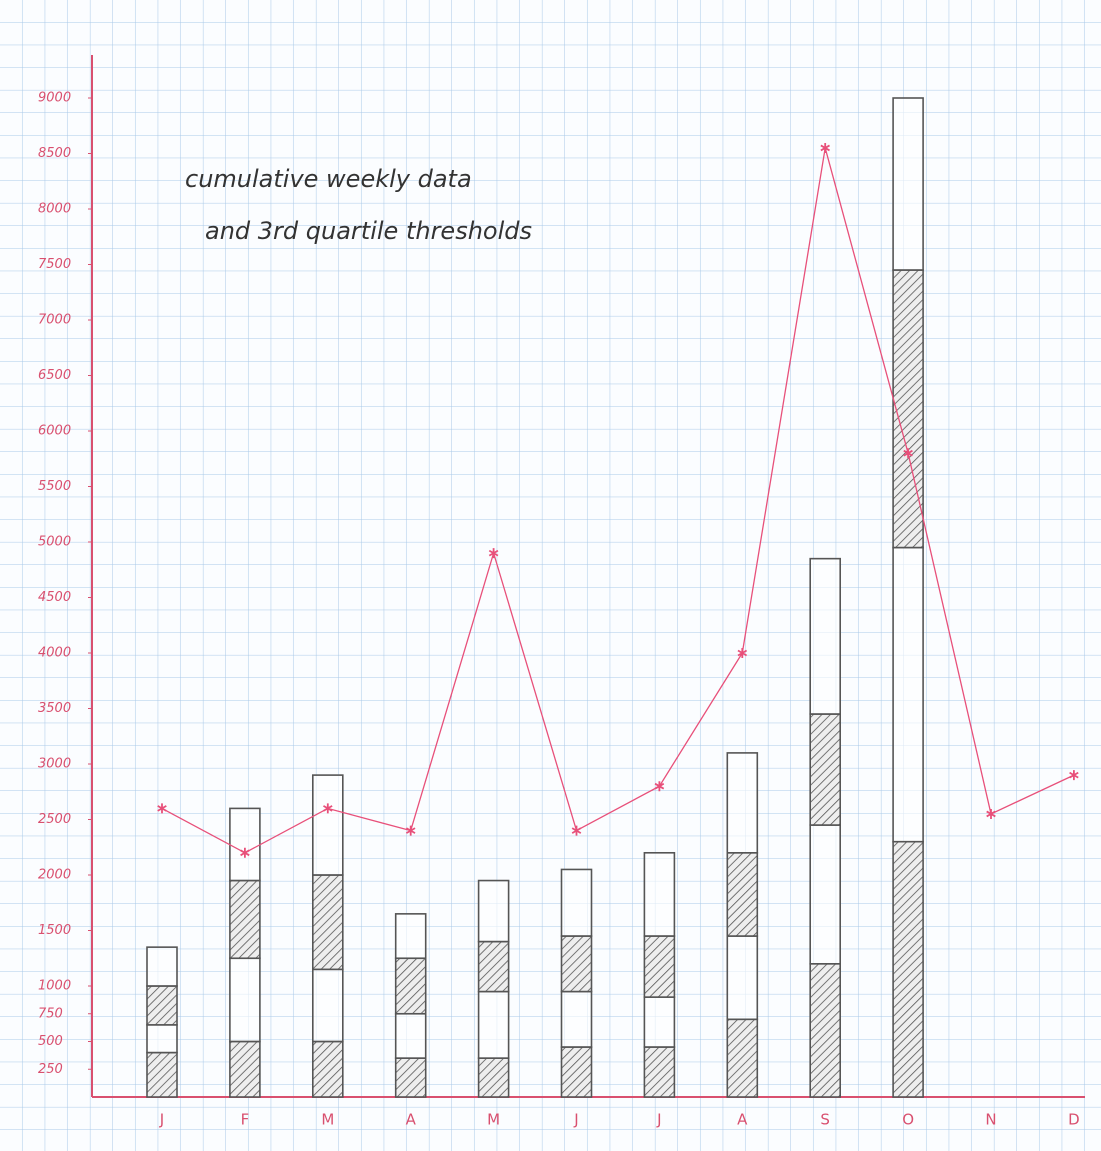  I want to click on y-tick-label: 2000, so click(54, 875).